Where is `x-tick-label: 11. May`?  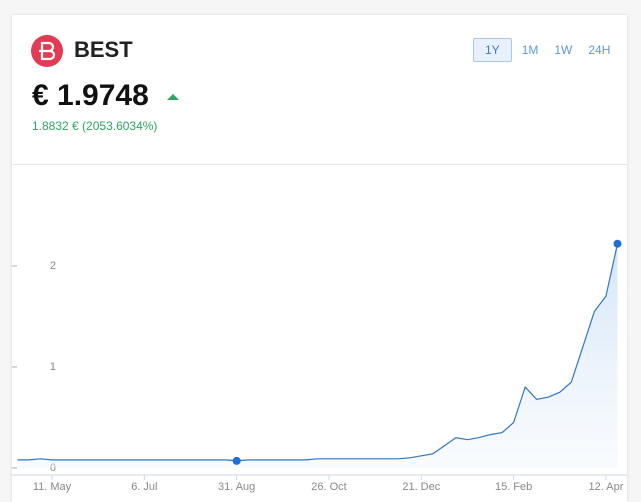
x-tick-label: 11. May is located at coordinates (52, 487).